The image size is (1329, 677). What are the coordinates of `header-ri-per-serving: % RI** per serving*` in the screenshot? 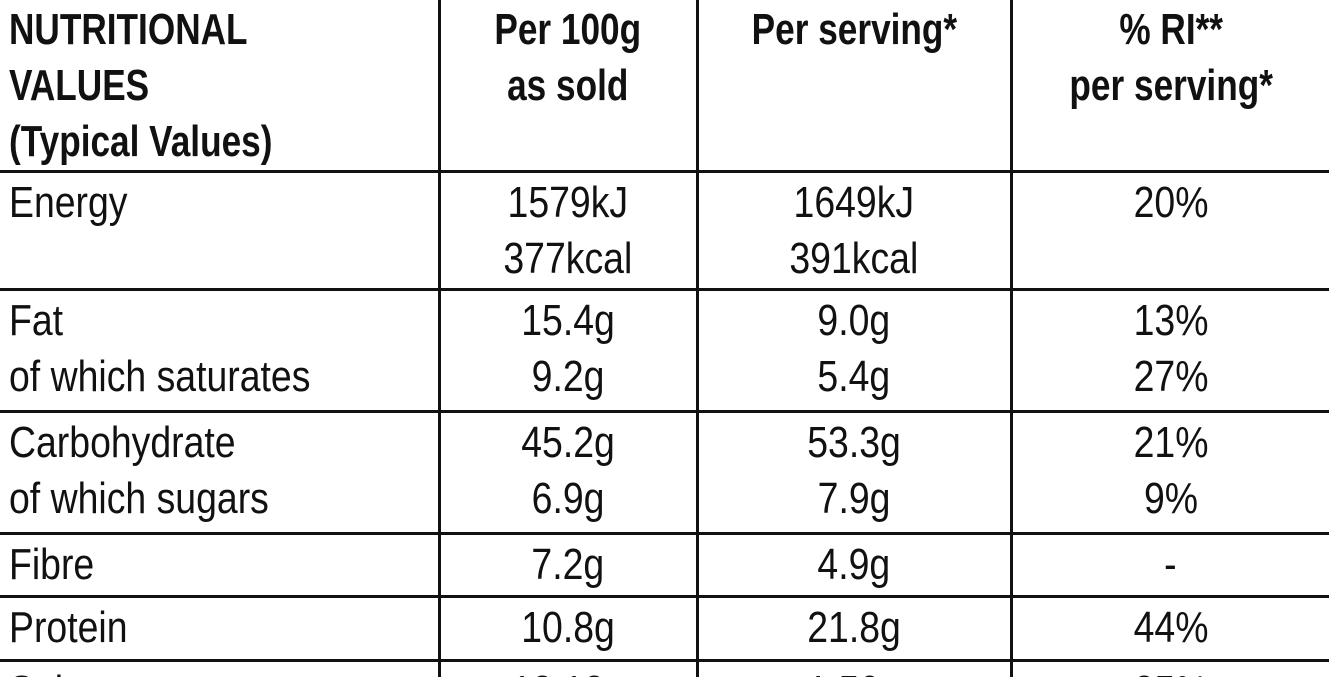 It's located at (1170, 86).